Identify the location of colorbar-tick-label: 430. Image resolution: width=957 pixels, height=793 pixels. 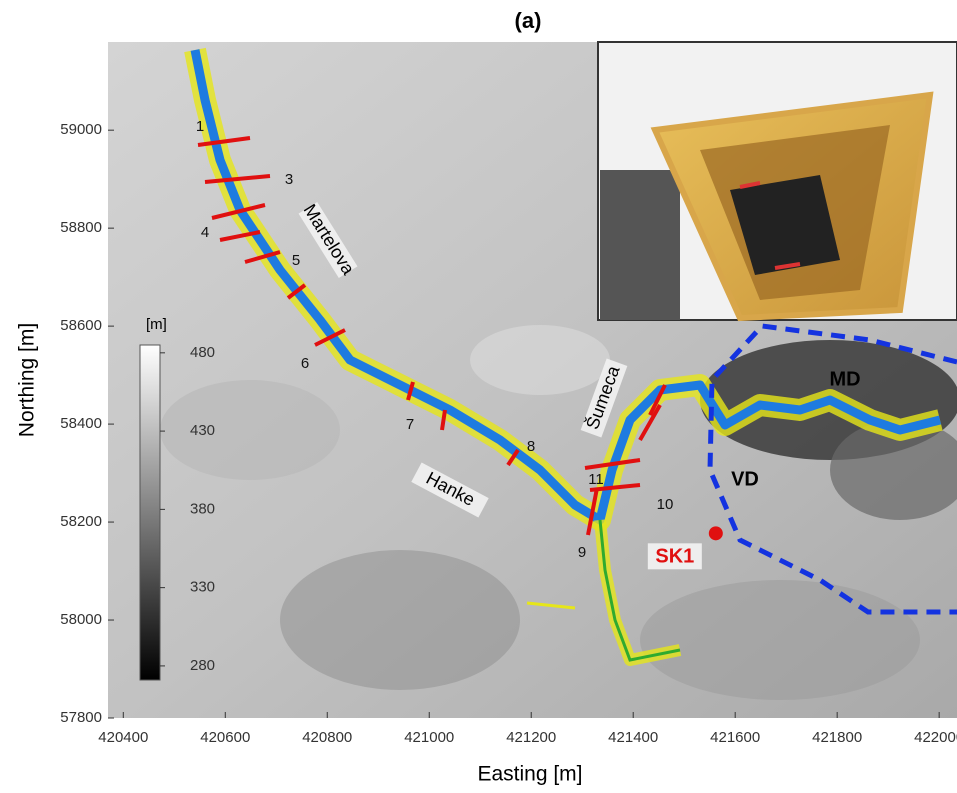
(202, 430).